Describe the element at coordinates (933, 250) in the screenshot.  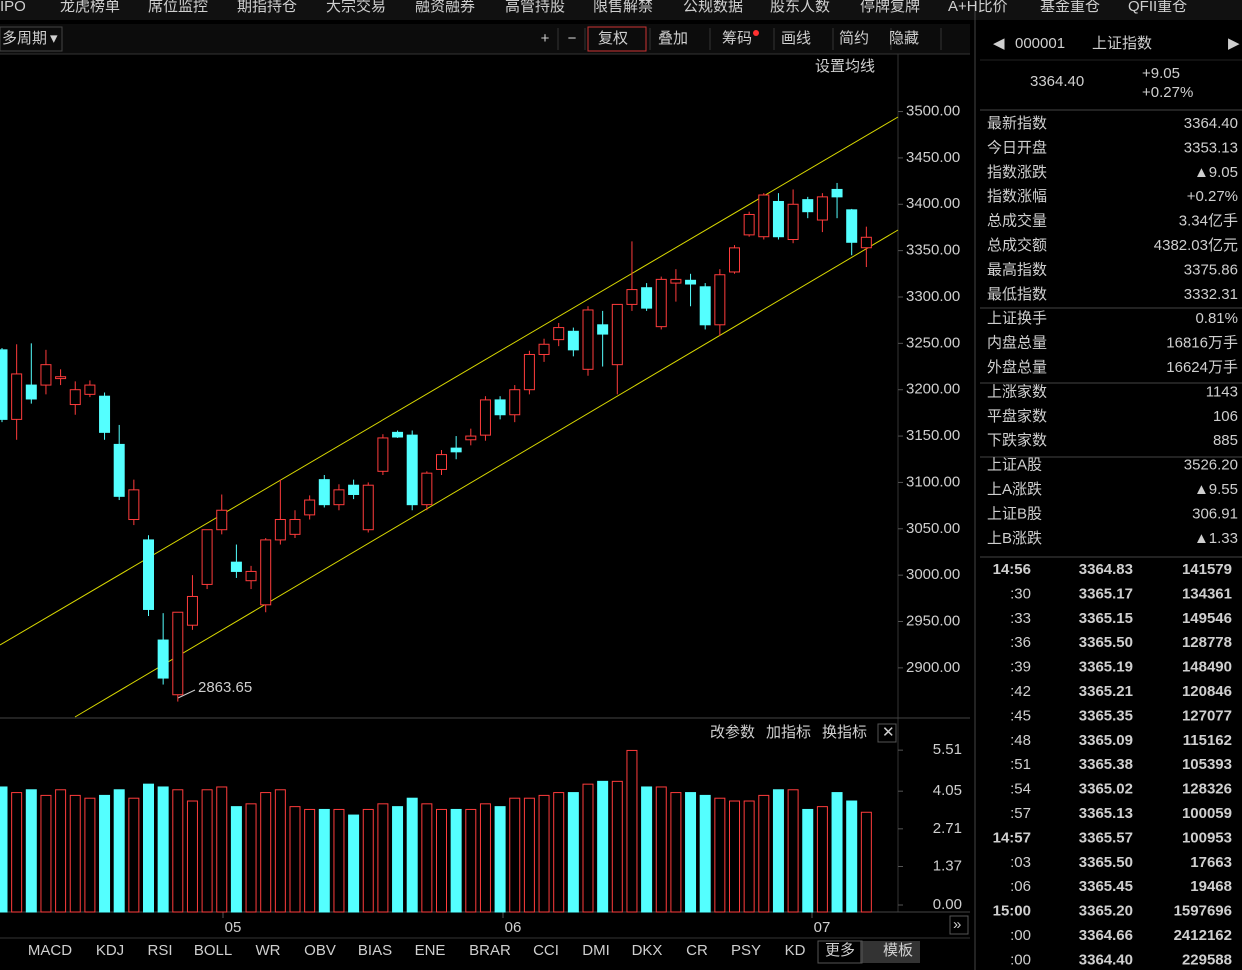
I see `y-tick-label: 3350.00` at that location.